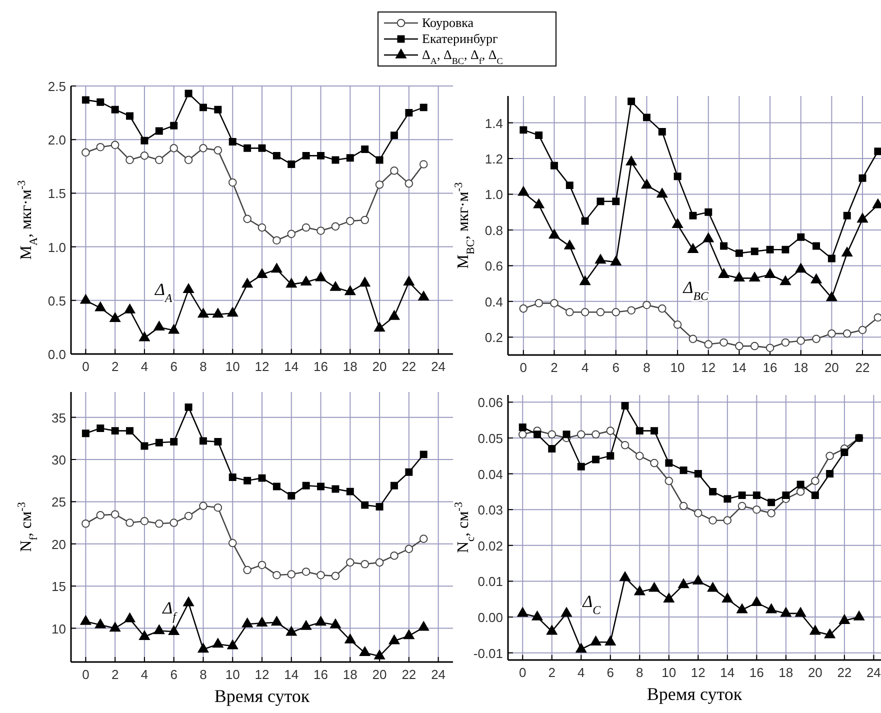 This screenshot has width=881, height=713. Describe the element at coordinates (57, 194) in the screenshot. I see `y-tick-label: 1.5` at that location.